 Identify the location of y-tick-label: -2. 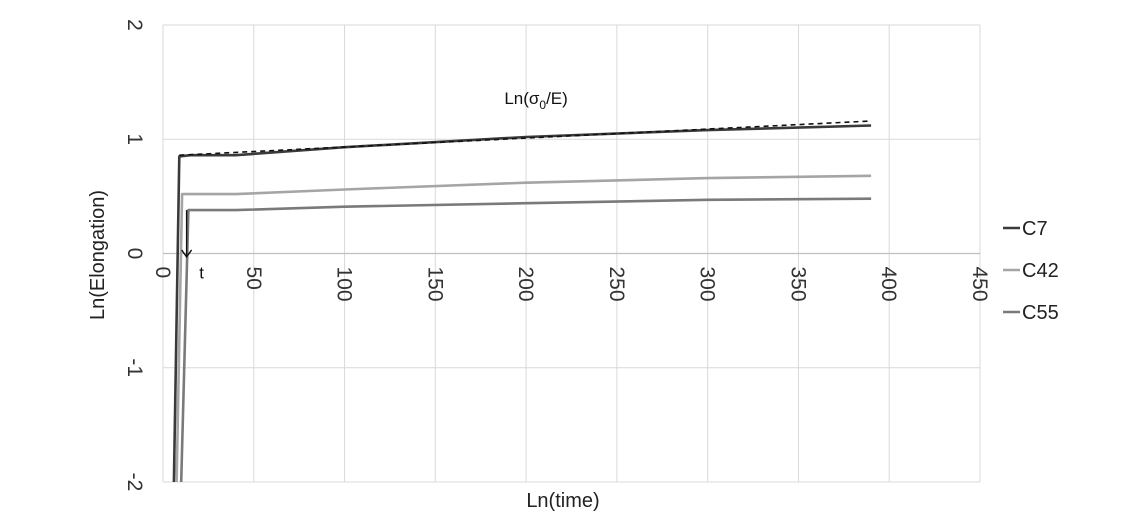
(134, 482).